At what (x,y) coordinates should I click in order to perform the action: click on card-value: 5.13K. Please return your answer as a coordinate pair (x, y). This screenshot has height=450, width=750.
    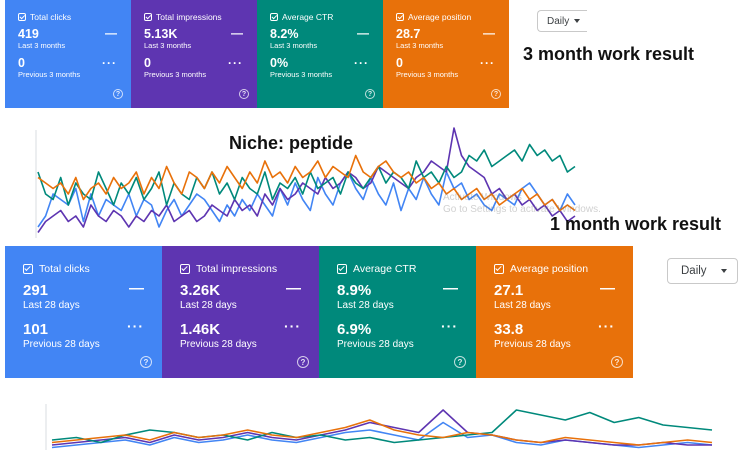
    Looking at the image, I should click on (161, 34).